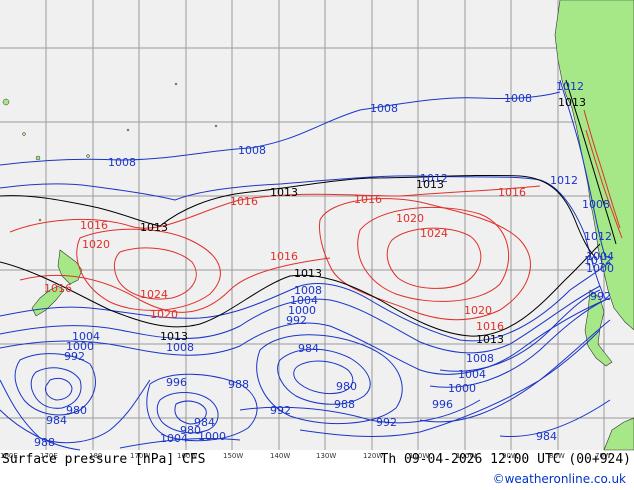  I want to click on lon-label: 80W, so click(557, 456).